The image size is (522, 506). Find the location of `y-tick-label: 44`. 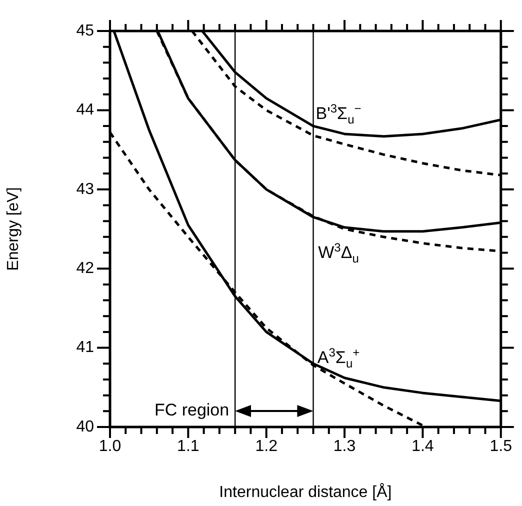

y-tick-label: 44 is located at coordinates (85, 110).